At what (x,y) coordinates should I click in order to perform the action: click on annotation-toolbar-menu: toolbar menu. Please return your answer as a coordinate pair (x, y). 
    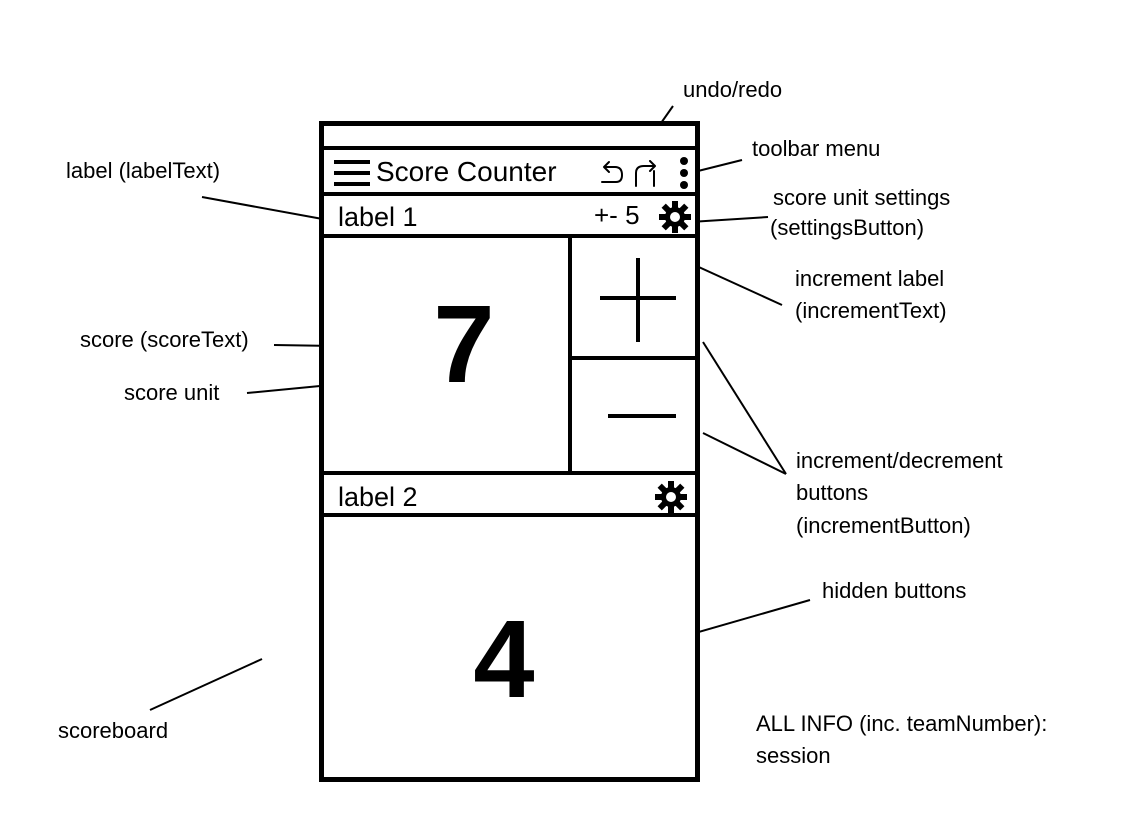
    Looking at the image, I should click on (816, 148).